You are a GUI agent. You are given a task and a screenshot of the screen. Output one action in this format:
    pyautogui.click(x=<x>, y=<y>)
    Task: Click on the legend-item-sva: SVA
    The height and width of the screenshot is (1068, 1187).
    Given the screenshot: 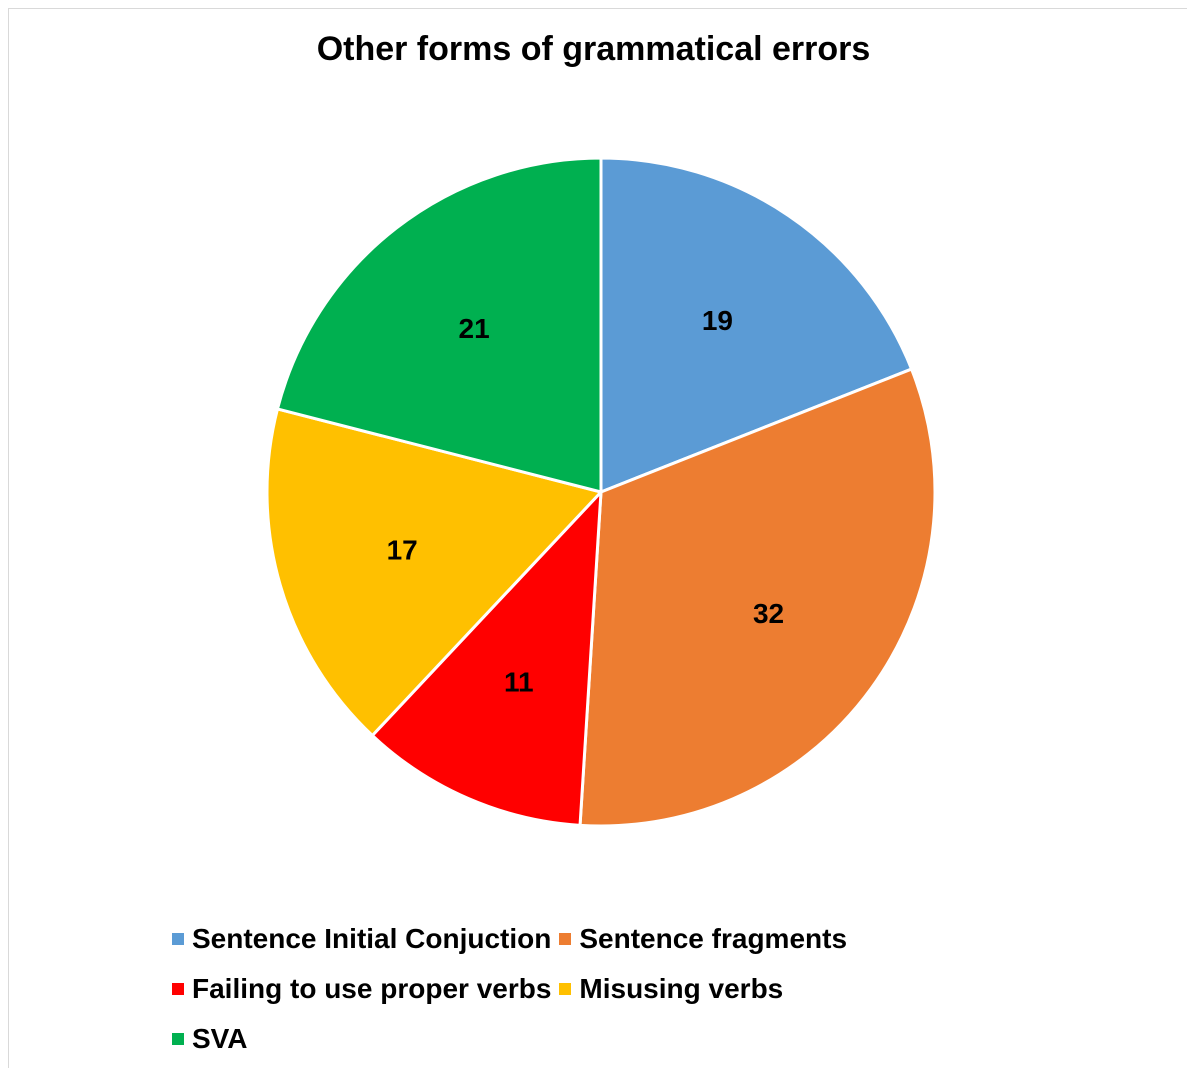 What is the action you would take?
    pyautogui.click(x=210, y=1039)
    